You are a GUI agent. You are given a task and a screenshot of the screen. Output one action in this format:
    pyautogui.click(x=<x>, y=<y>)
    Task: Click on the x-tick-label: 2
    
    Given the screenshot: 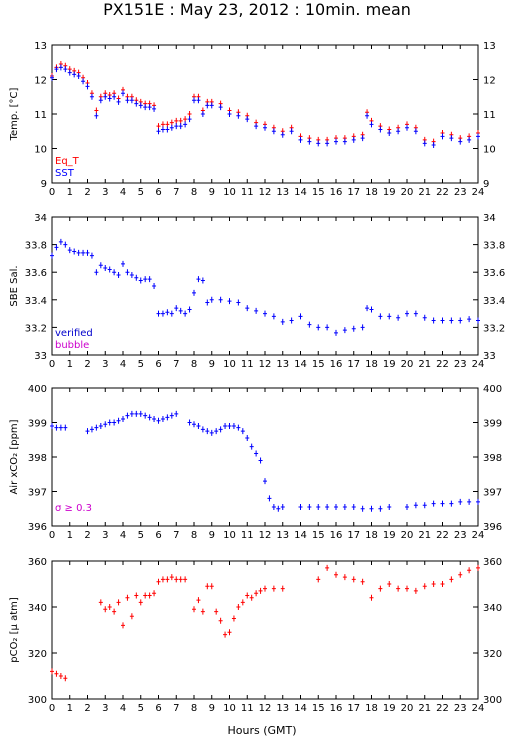 What is the action you would take?
    pyautogui.click(x=87, y=192)
    